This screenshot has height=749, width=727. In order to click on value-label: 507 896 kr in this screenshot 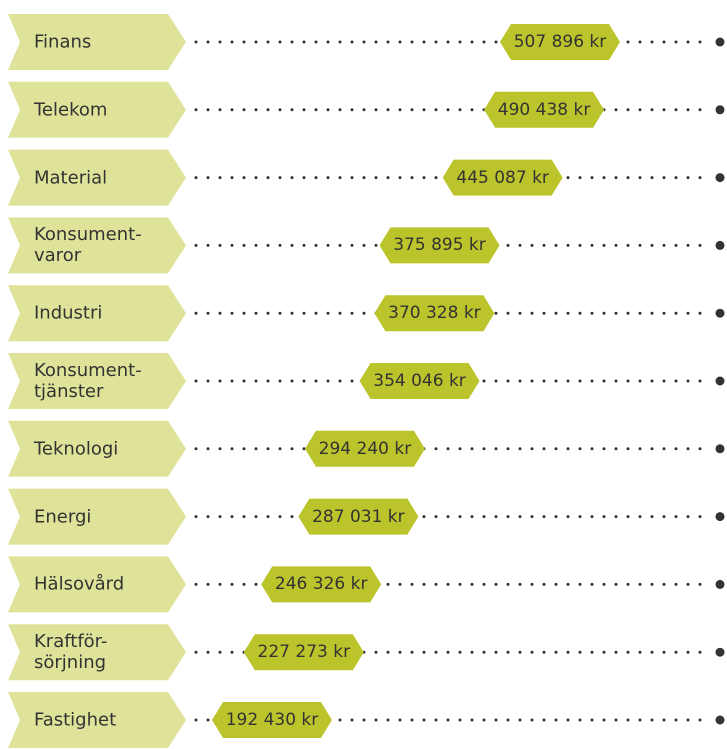, I will do `click(560, 42)`.